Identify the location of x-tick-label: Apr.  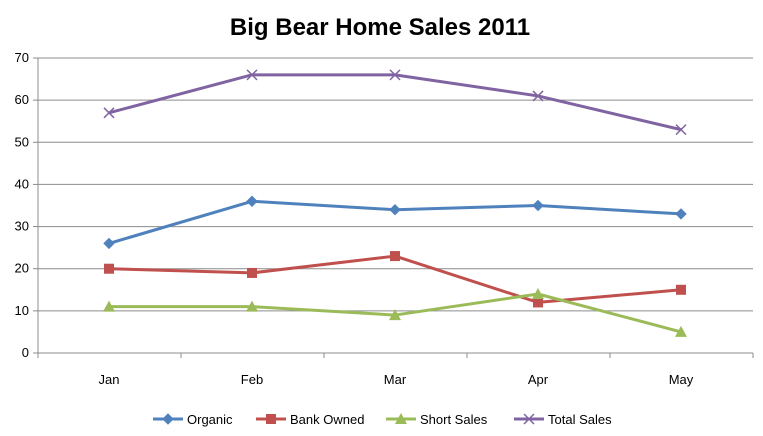
(538, 379).